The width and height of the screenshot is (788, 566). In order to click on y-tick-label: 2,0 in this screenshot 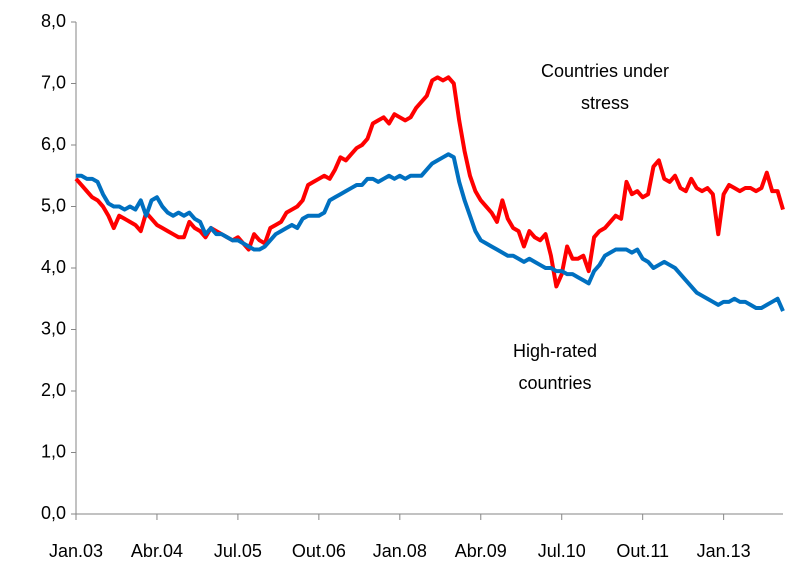, I will do `click(53, 390)`.